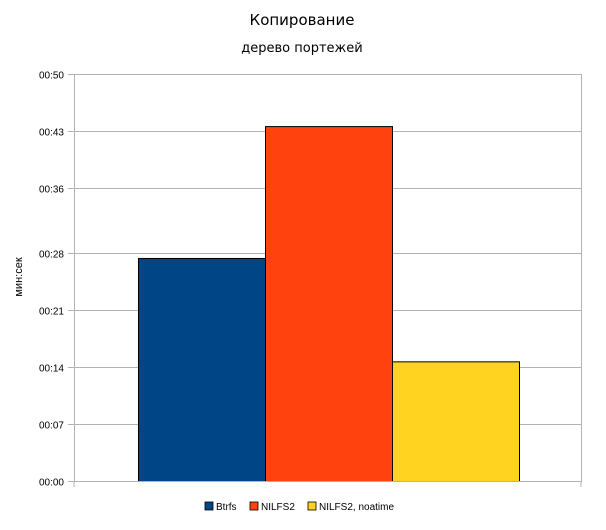  I want to click on chart-title: Копирование, so click(302, 20).